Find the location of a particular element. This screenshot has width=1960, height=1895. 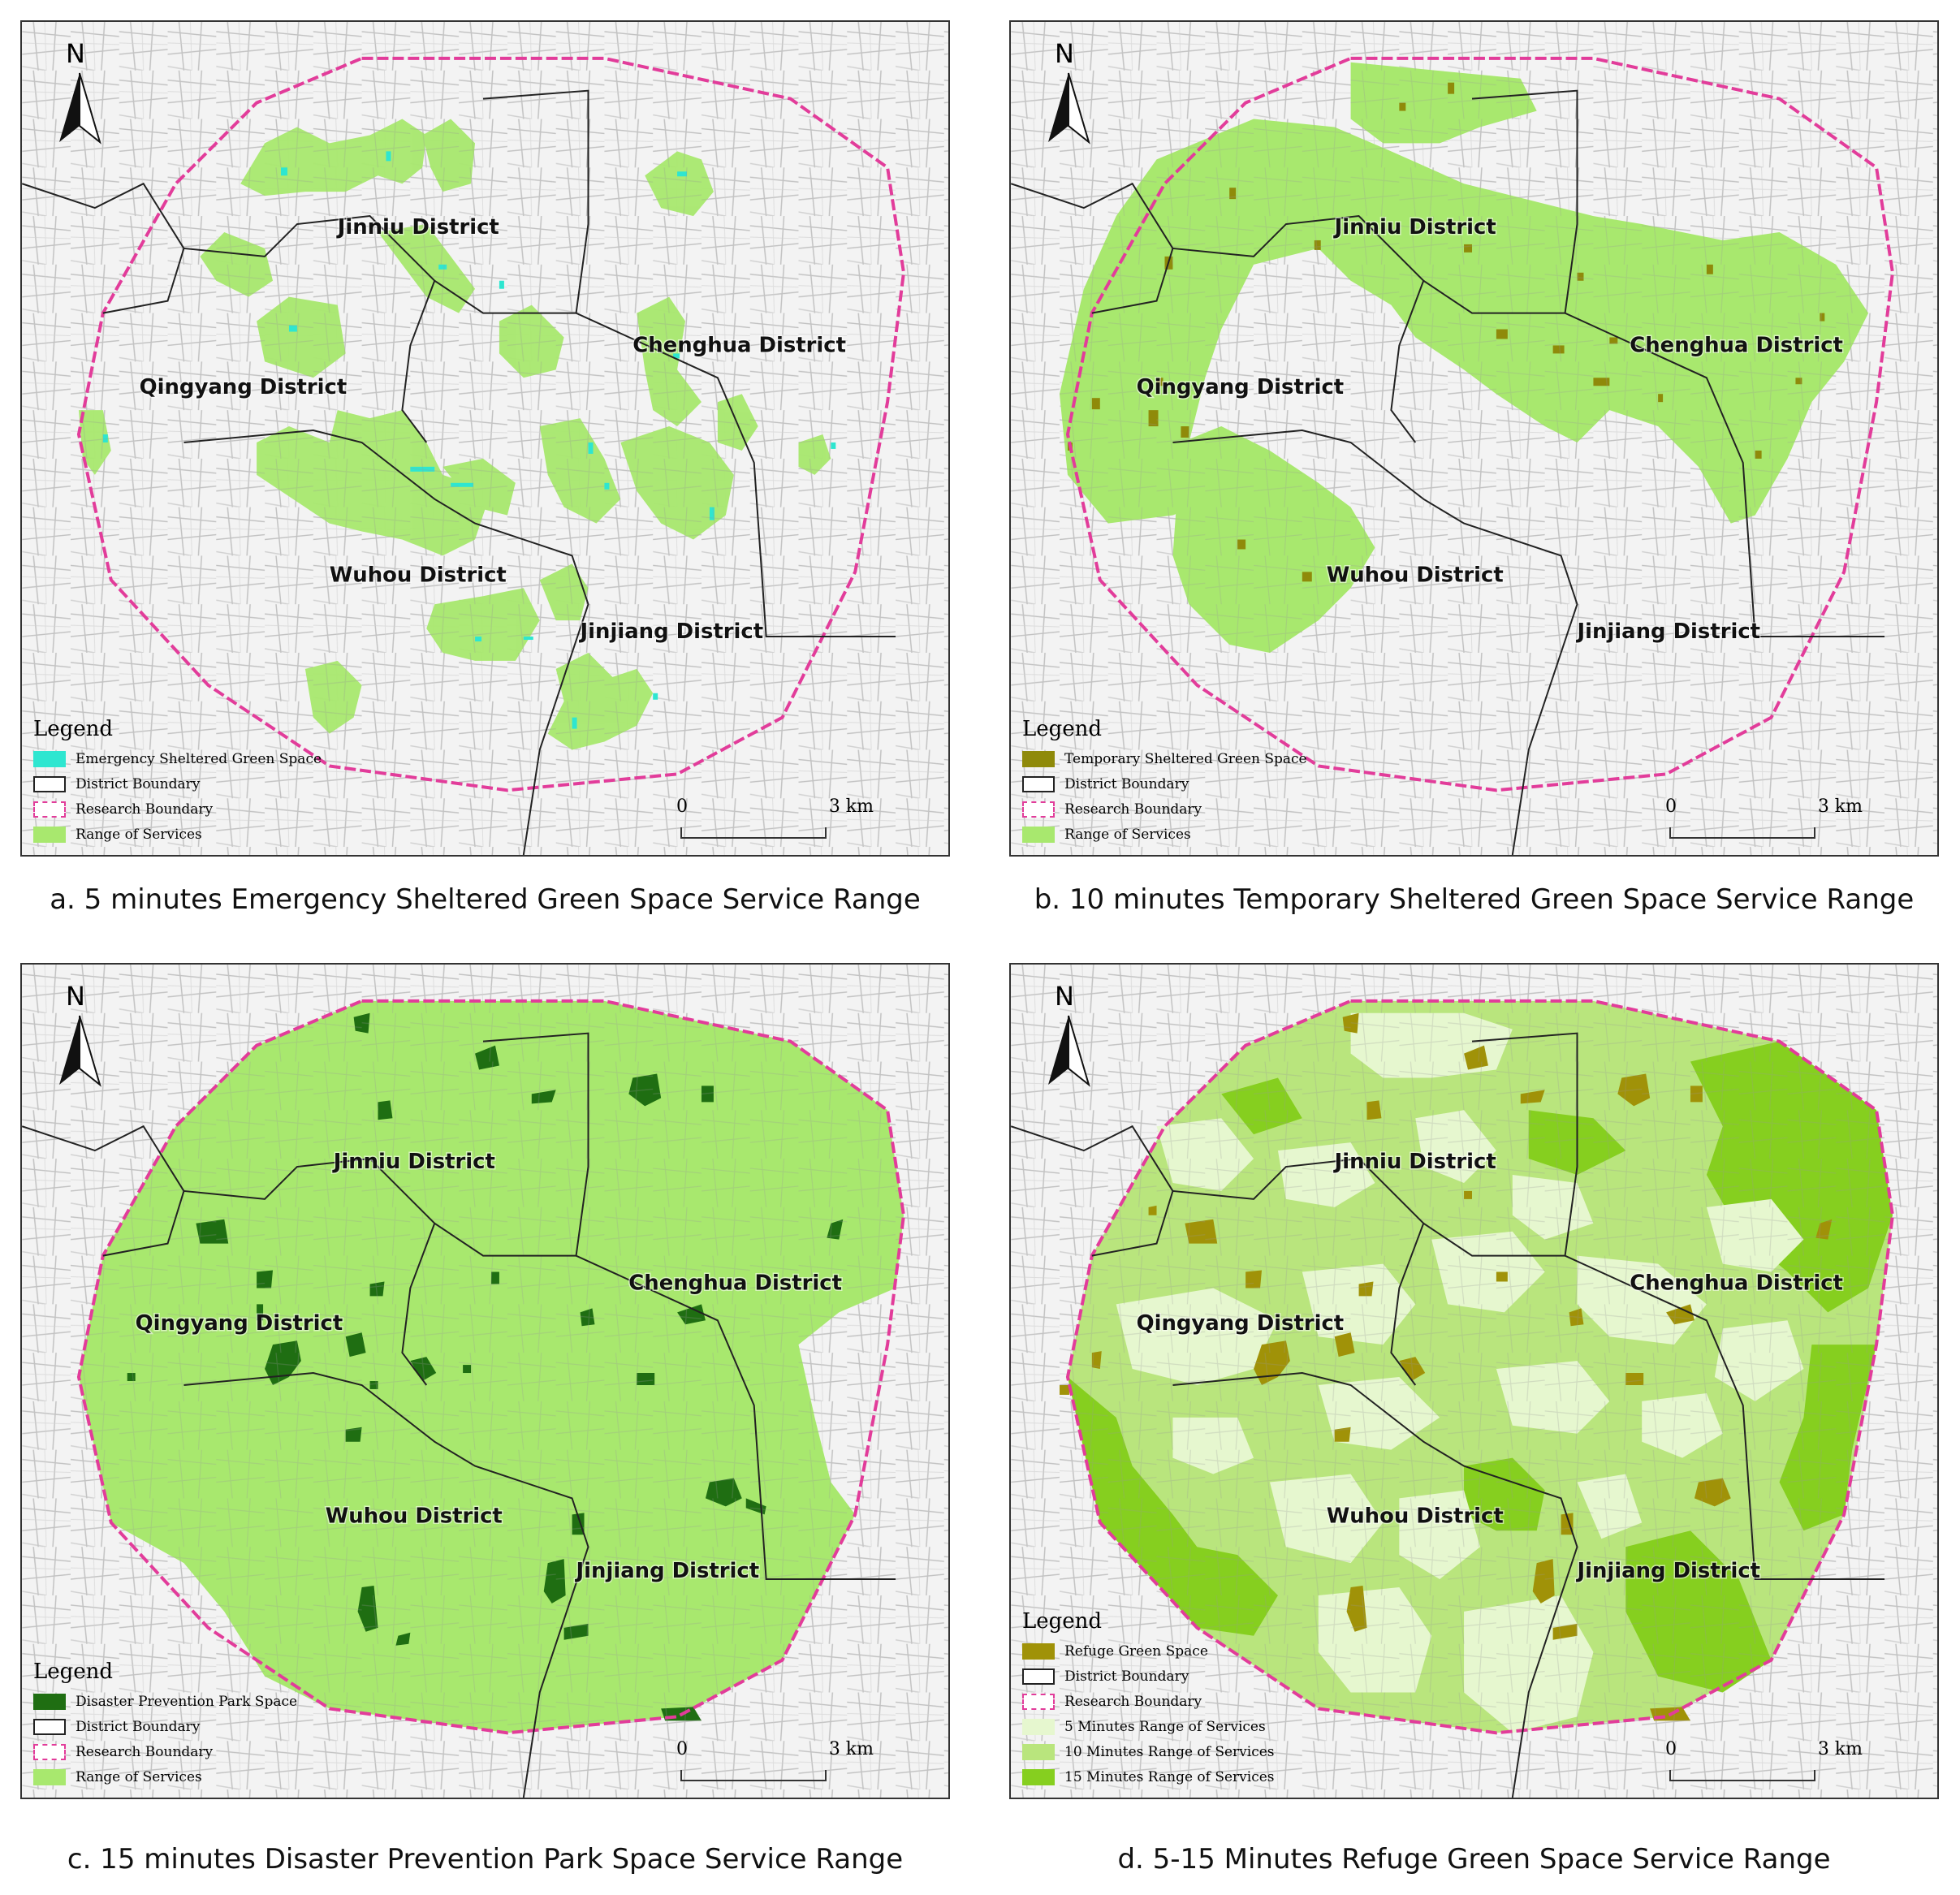

legend-label: Refuge Green Space is located at coordinates (1136, 1651).